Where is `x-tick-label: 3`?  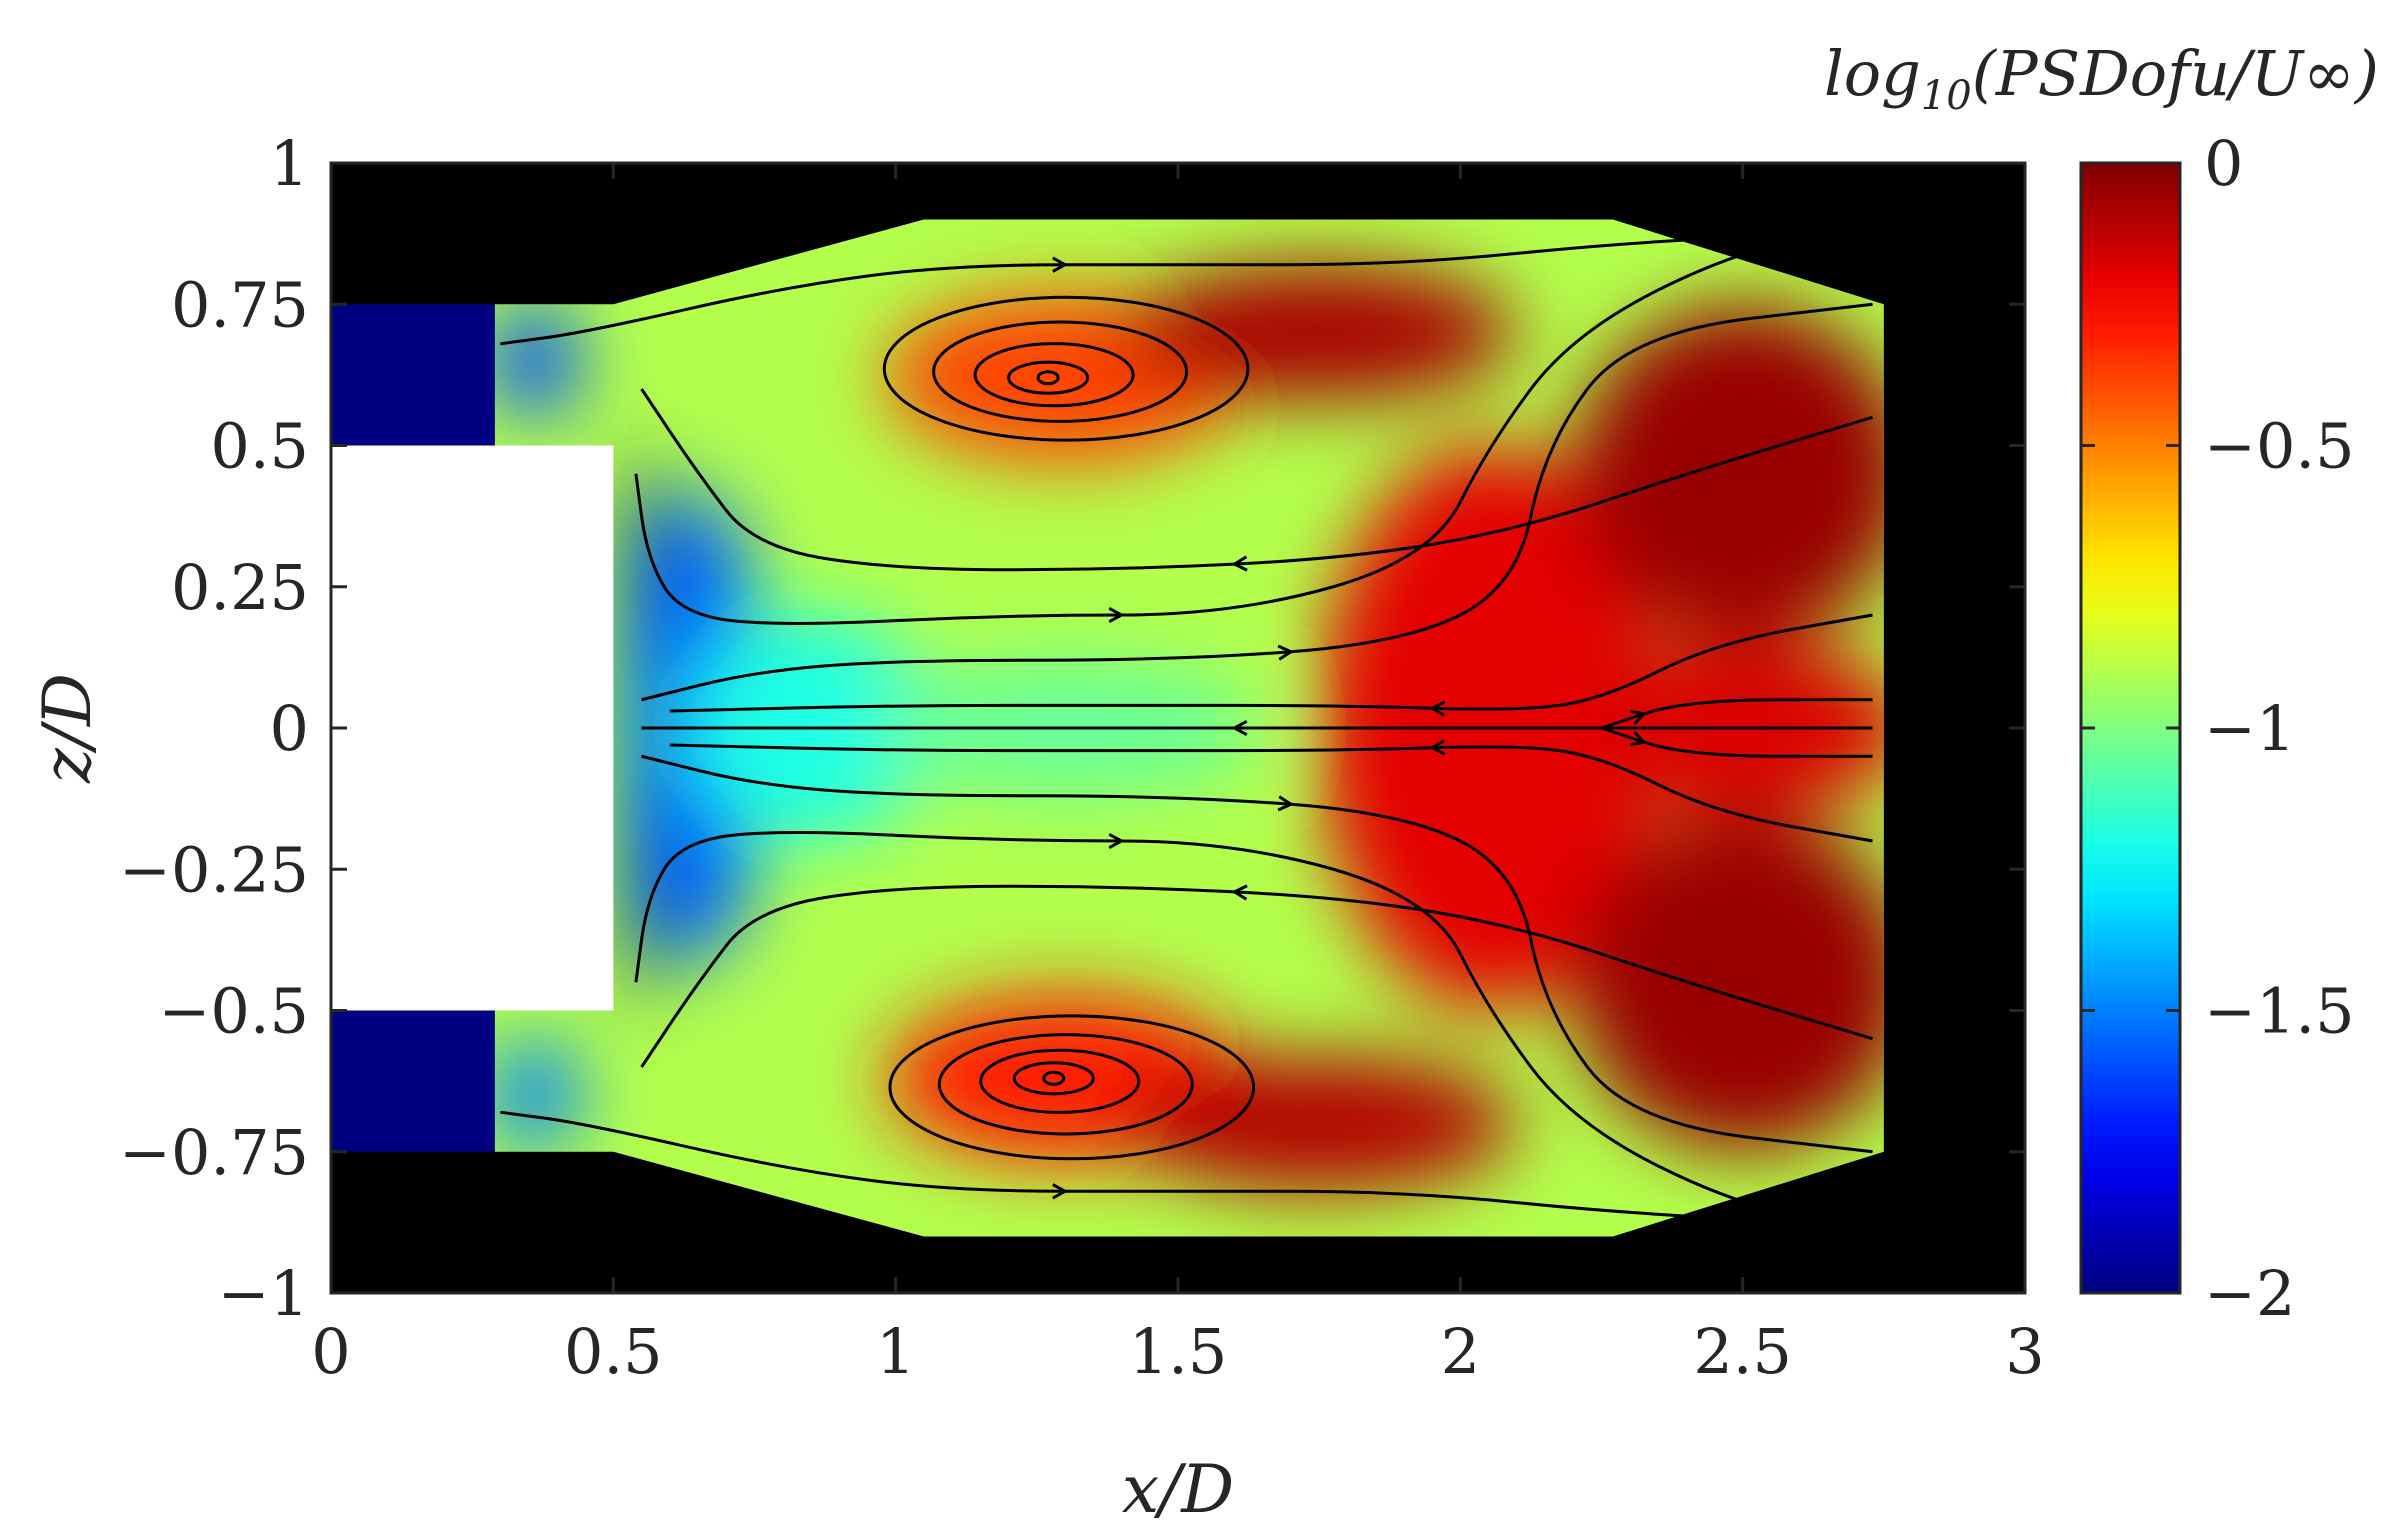
x-tick-label: 3 is located at coordinates (2024, 1351).